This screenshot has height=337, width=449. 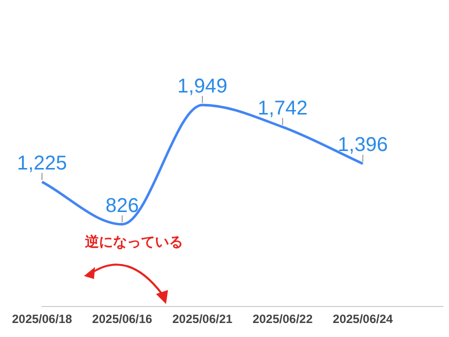 What do you see at coordinates (202, 87) in the screenshot?
I see `data-label: 1,949` at bounding box center [202, 87].